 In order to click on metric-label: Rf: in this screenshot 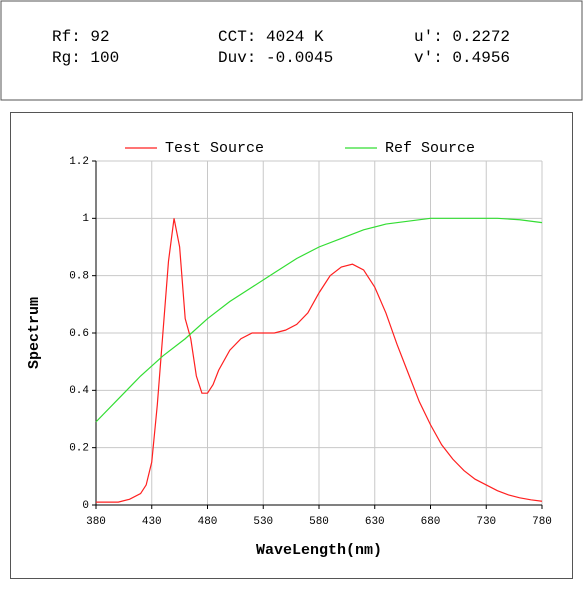, I will do `click(66, 37)`.